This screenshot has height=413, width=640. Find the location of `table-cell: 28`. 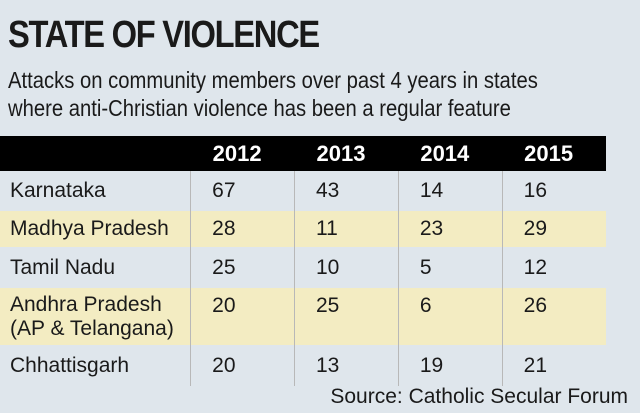

table-cell: 28 is located at coordinates (242, 229).